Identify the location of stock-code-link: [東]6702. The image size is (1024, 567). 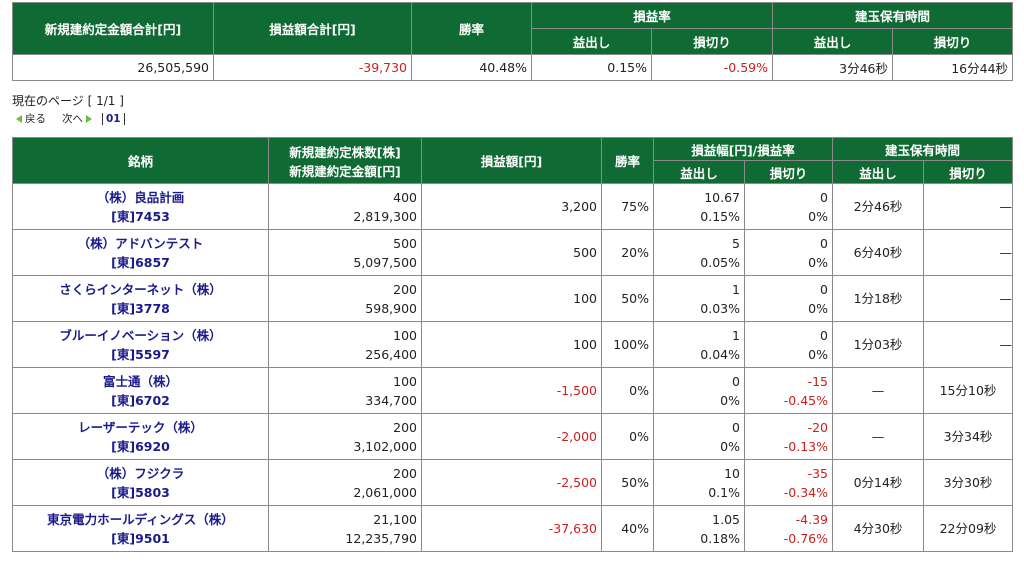
(140, 400).